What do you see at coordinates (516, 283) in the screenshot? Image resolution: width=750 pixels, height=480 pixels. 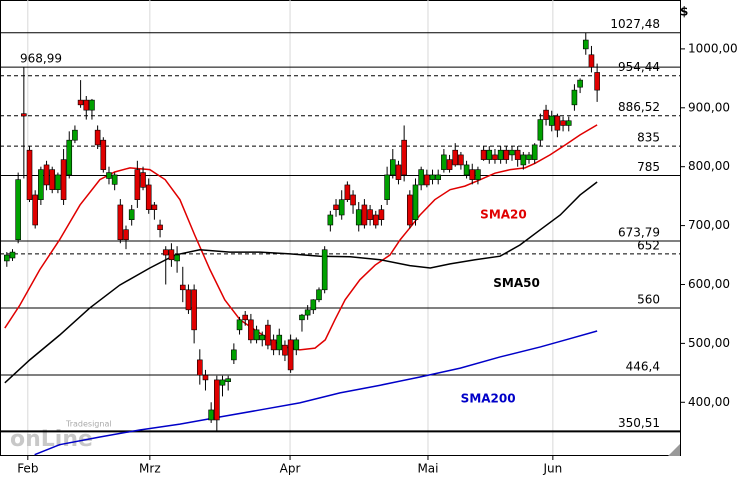 I see `annotation: SMA50` at bounding box center [516, 283].